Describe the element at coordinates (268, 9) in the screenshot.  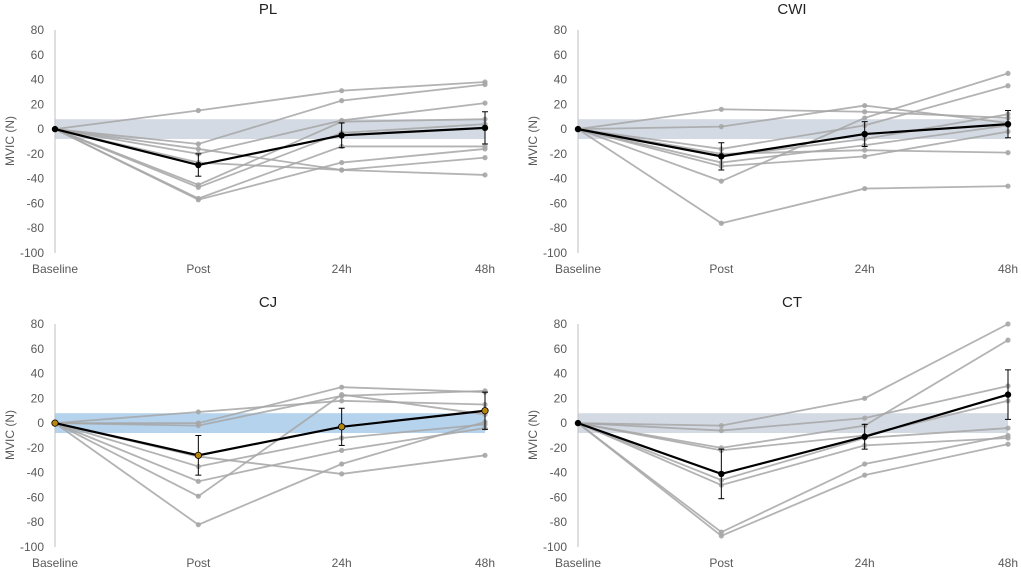
I see `panel-title: PL` at that location.